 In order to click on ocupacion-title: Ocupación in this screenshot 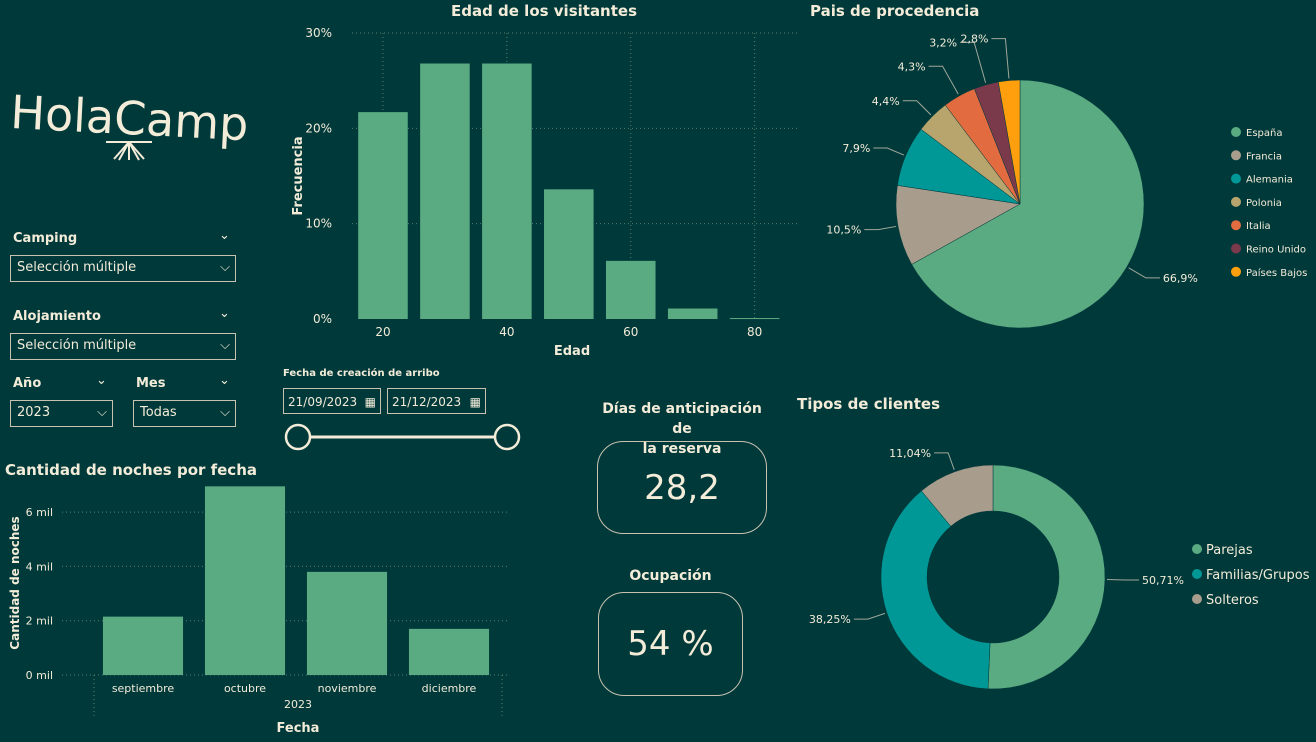, I will do `click(670, 576)`.